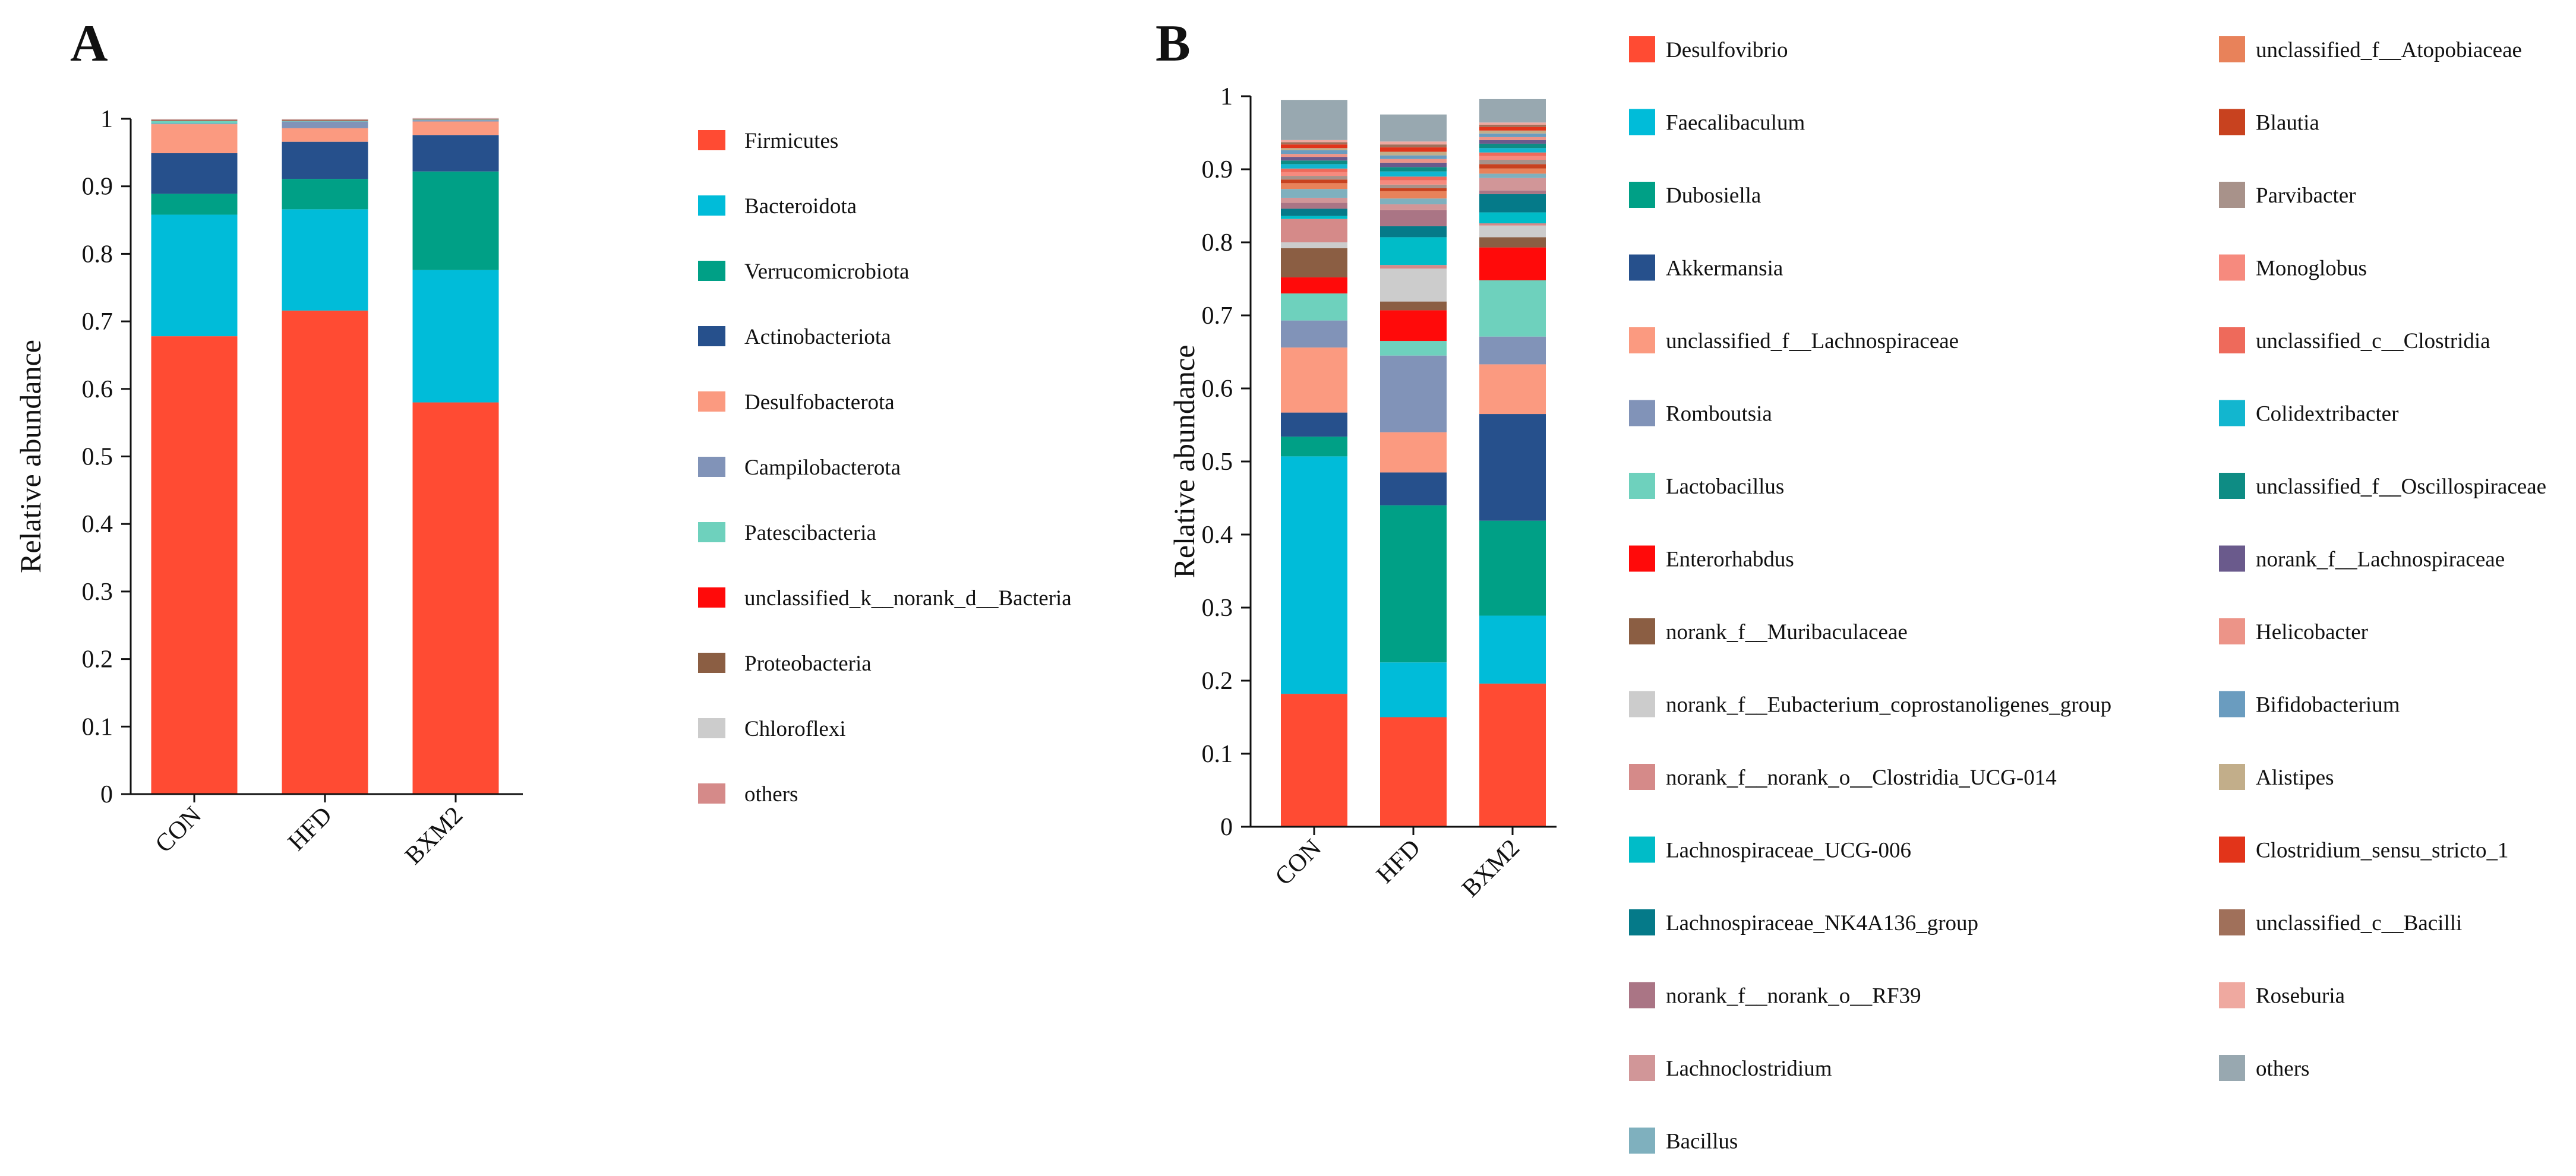  I want to click on legend-item-b-unclassified-c-bacilli: unclassified_c__Bacilli, so click(2340, 922).